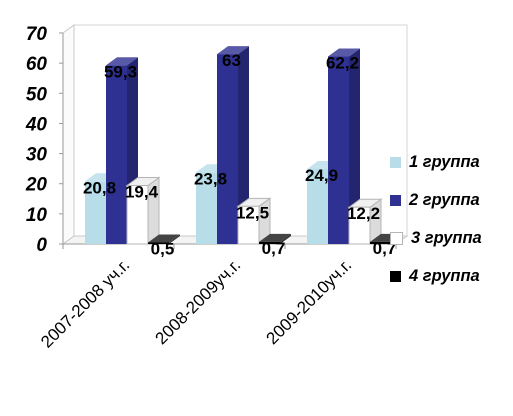 This screenshot has width=513, height=416. Describe the element at coordinates (309, 301) in the screenshot. I see `category-label: 2009-2010уч.г.` at that location.